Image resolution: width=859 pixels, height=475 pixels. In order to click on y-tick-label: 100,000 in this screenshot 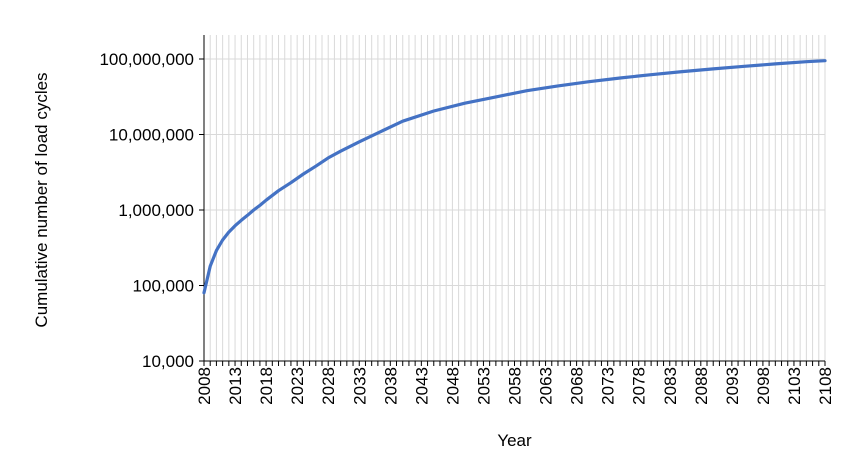, I will do `click(163, 286)`.